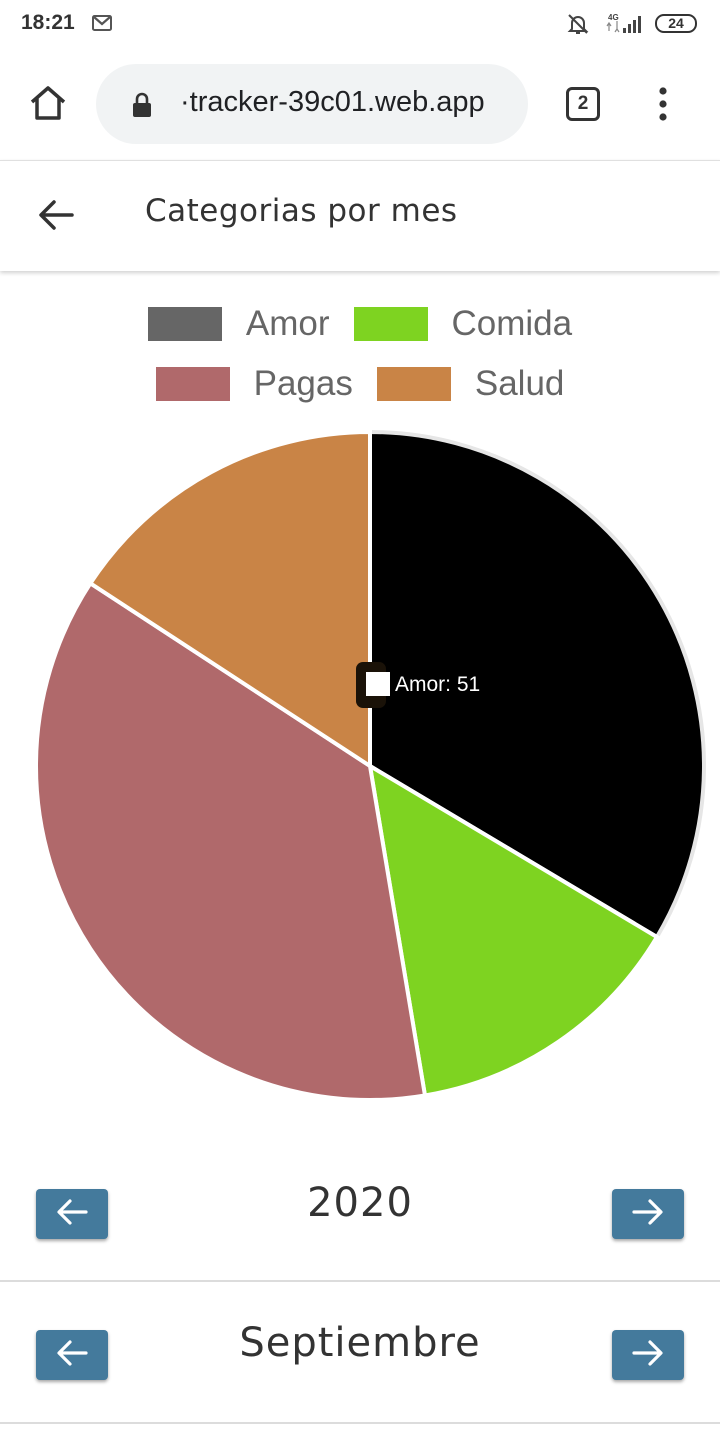  What do you see at coordinates (390, 324) in the screenshot?
I see `legend-swatch-comida` at bounding box center [390, 324].